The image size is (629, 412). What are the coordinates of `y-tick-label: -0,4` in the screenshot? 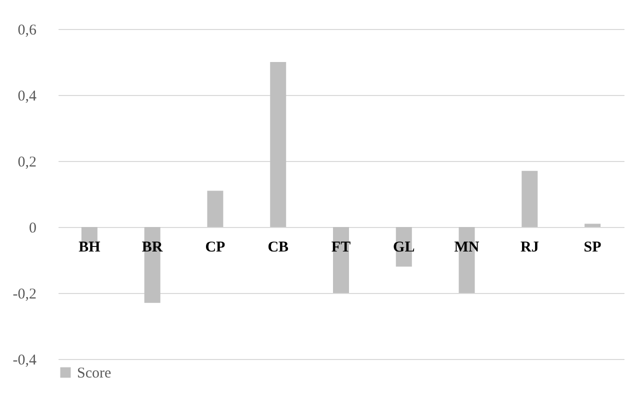 It's located at (24, 360).